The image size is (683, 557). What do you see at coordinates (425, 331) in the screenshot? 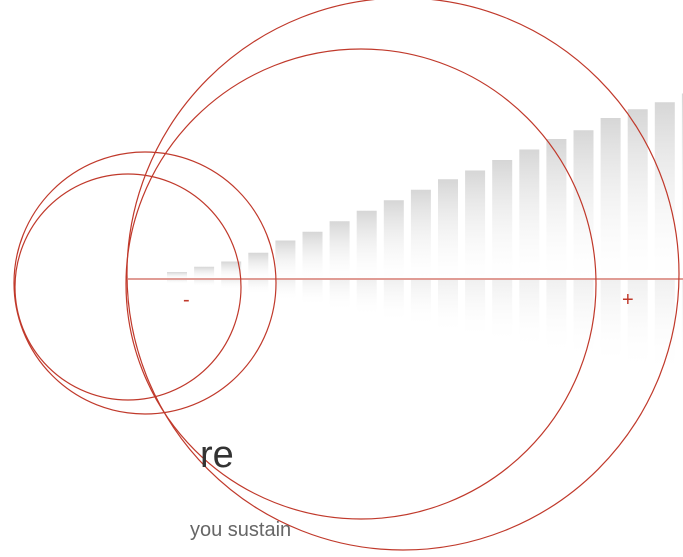
I see `bar-reflections` at bounding box center [425, 331].